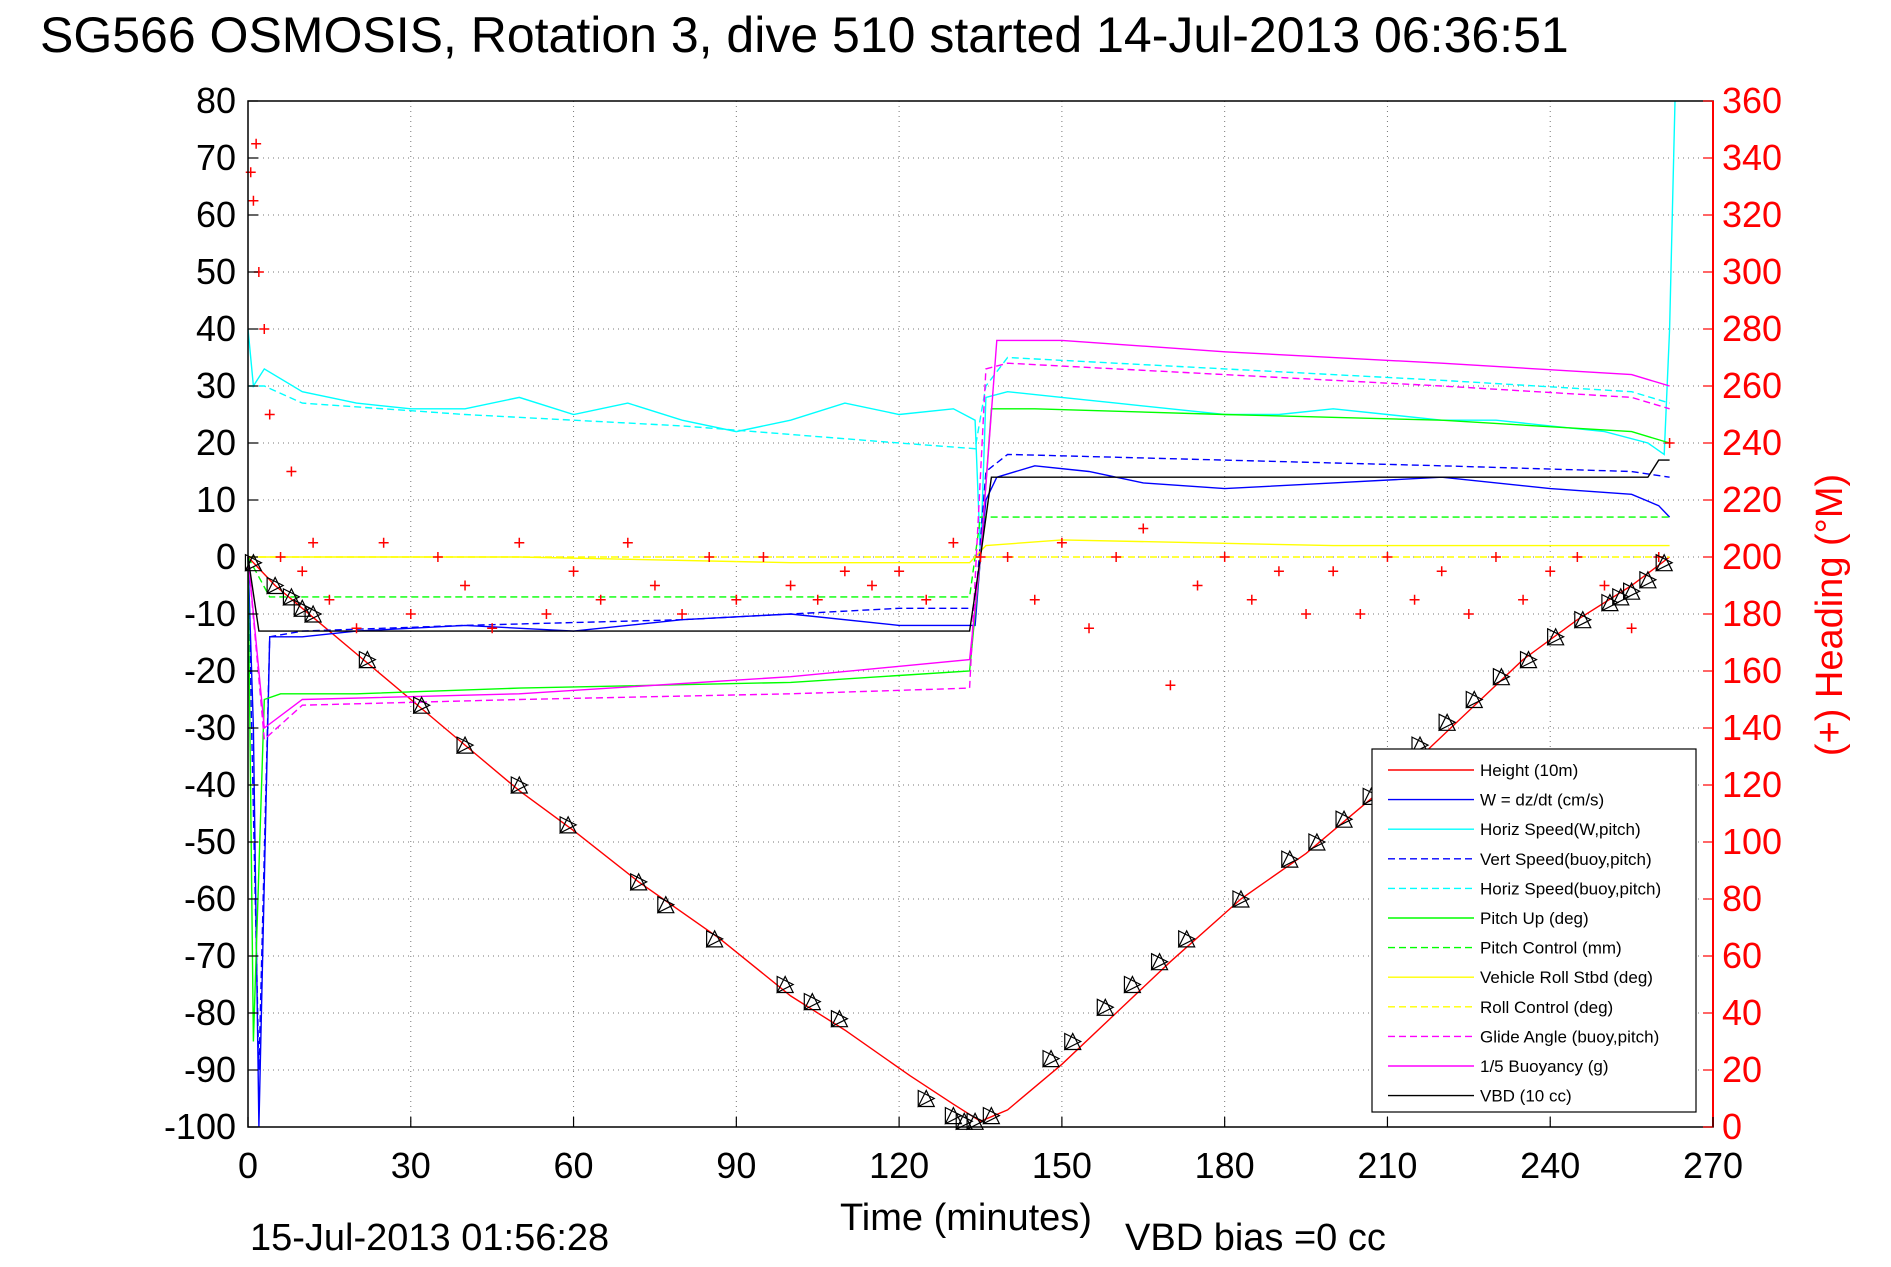  I want to click on legend-label: Glide Angle (buoy,pitch), so click(1569, 1036).